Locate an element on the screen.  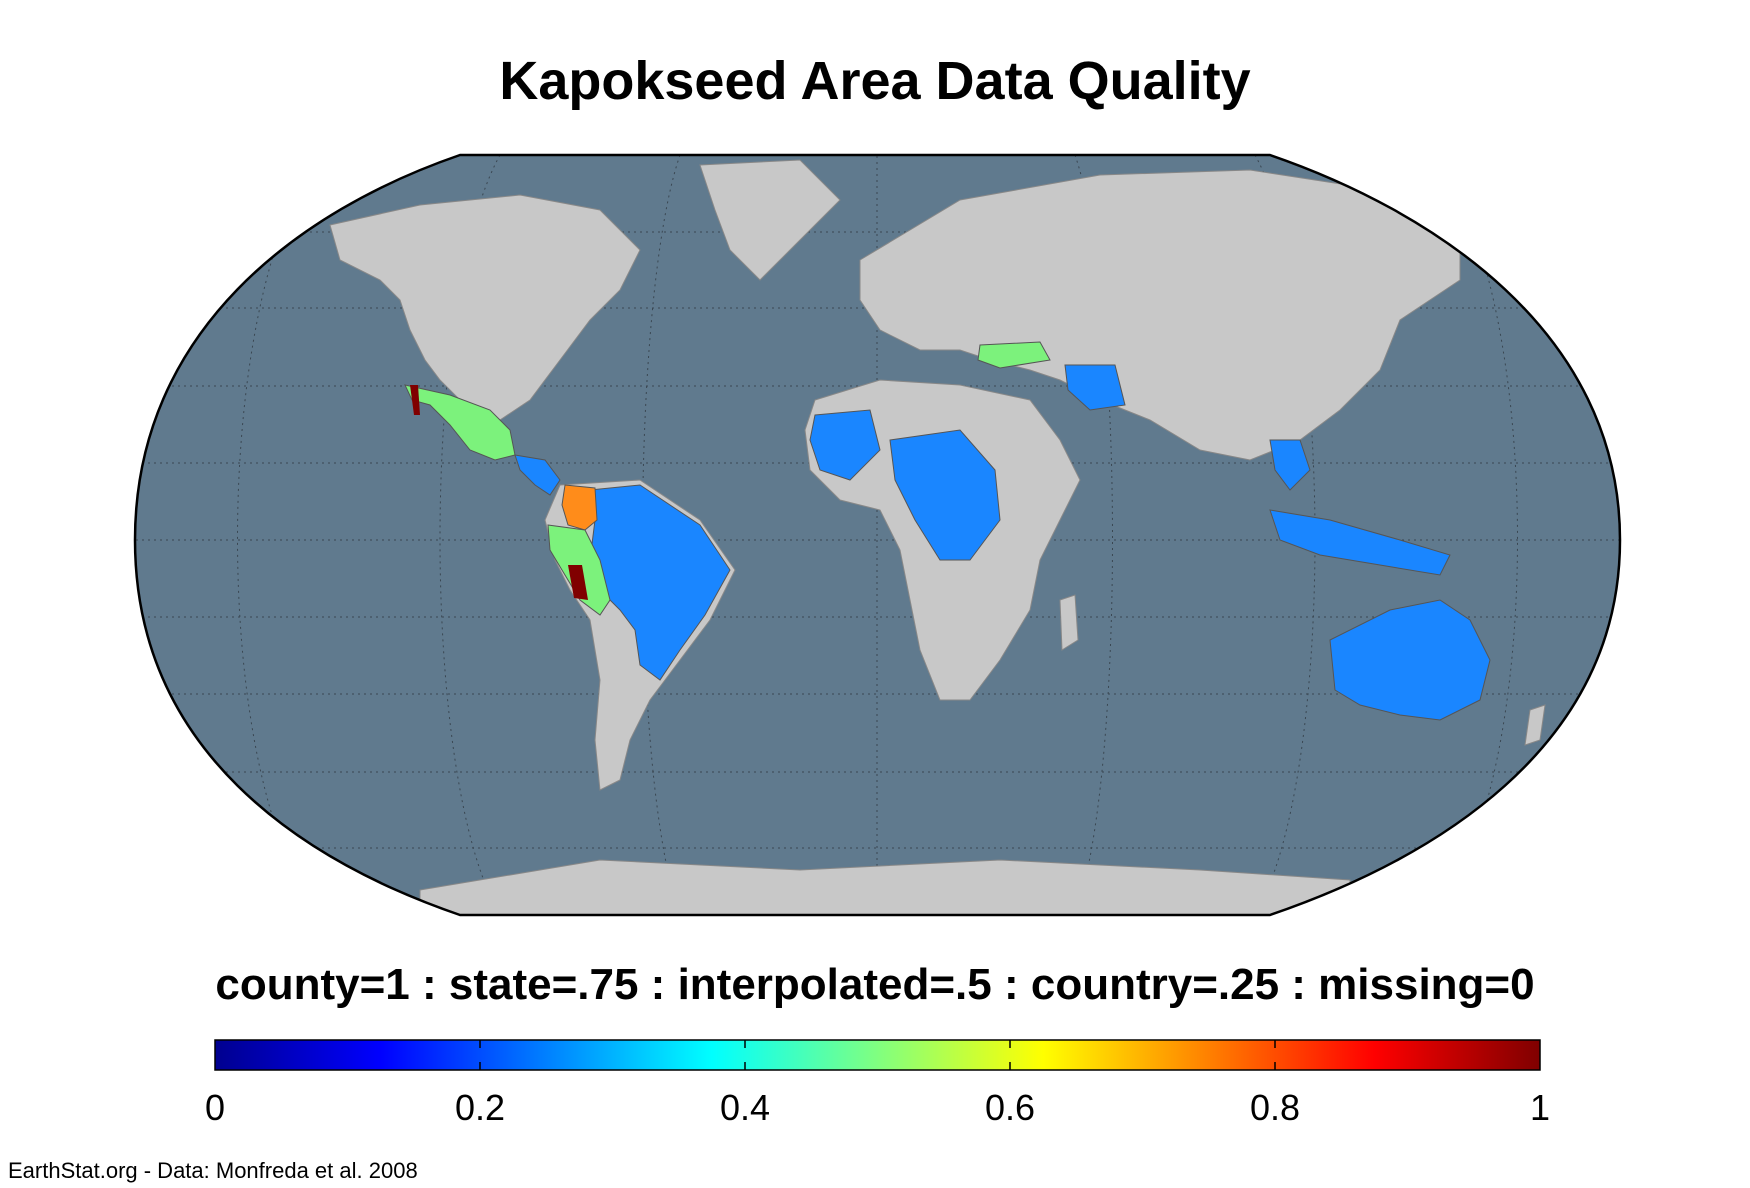
colorbar-ticks: 0 0.2 0.4 0.6 0.8 1 is located at coordinates (877, 1084).